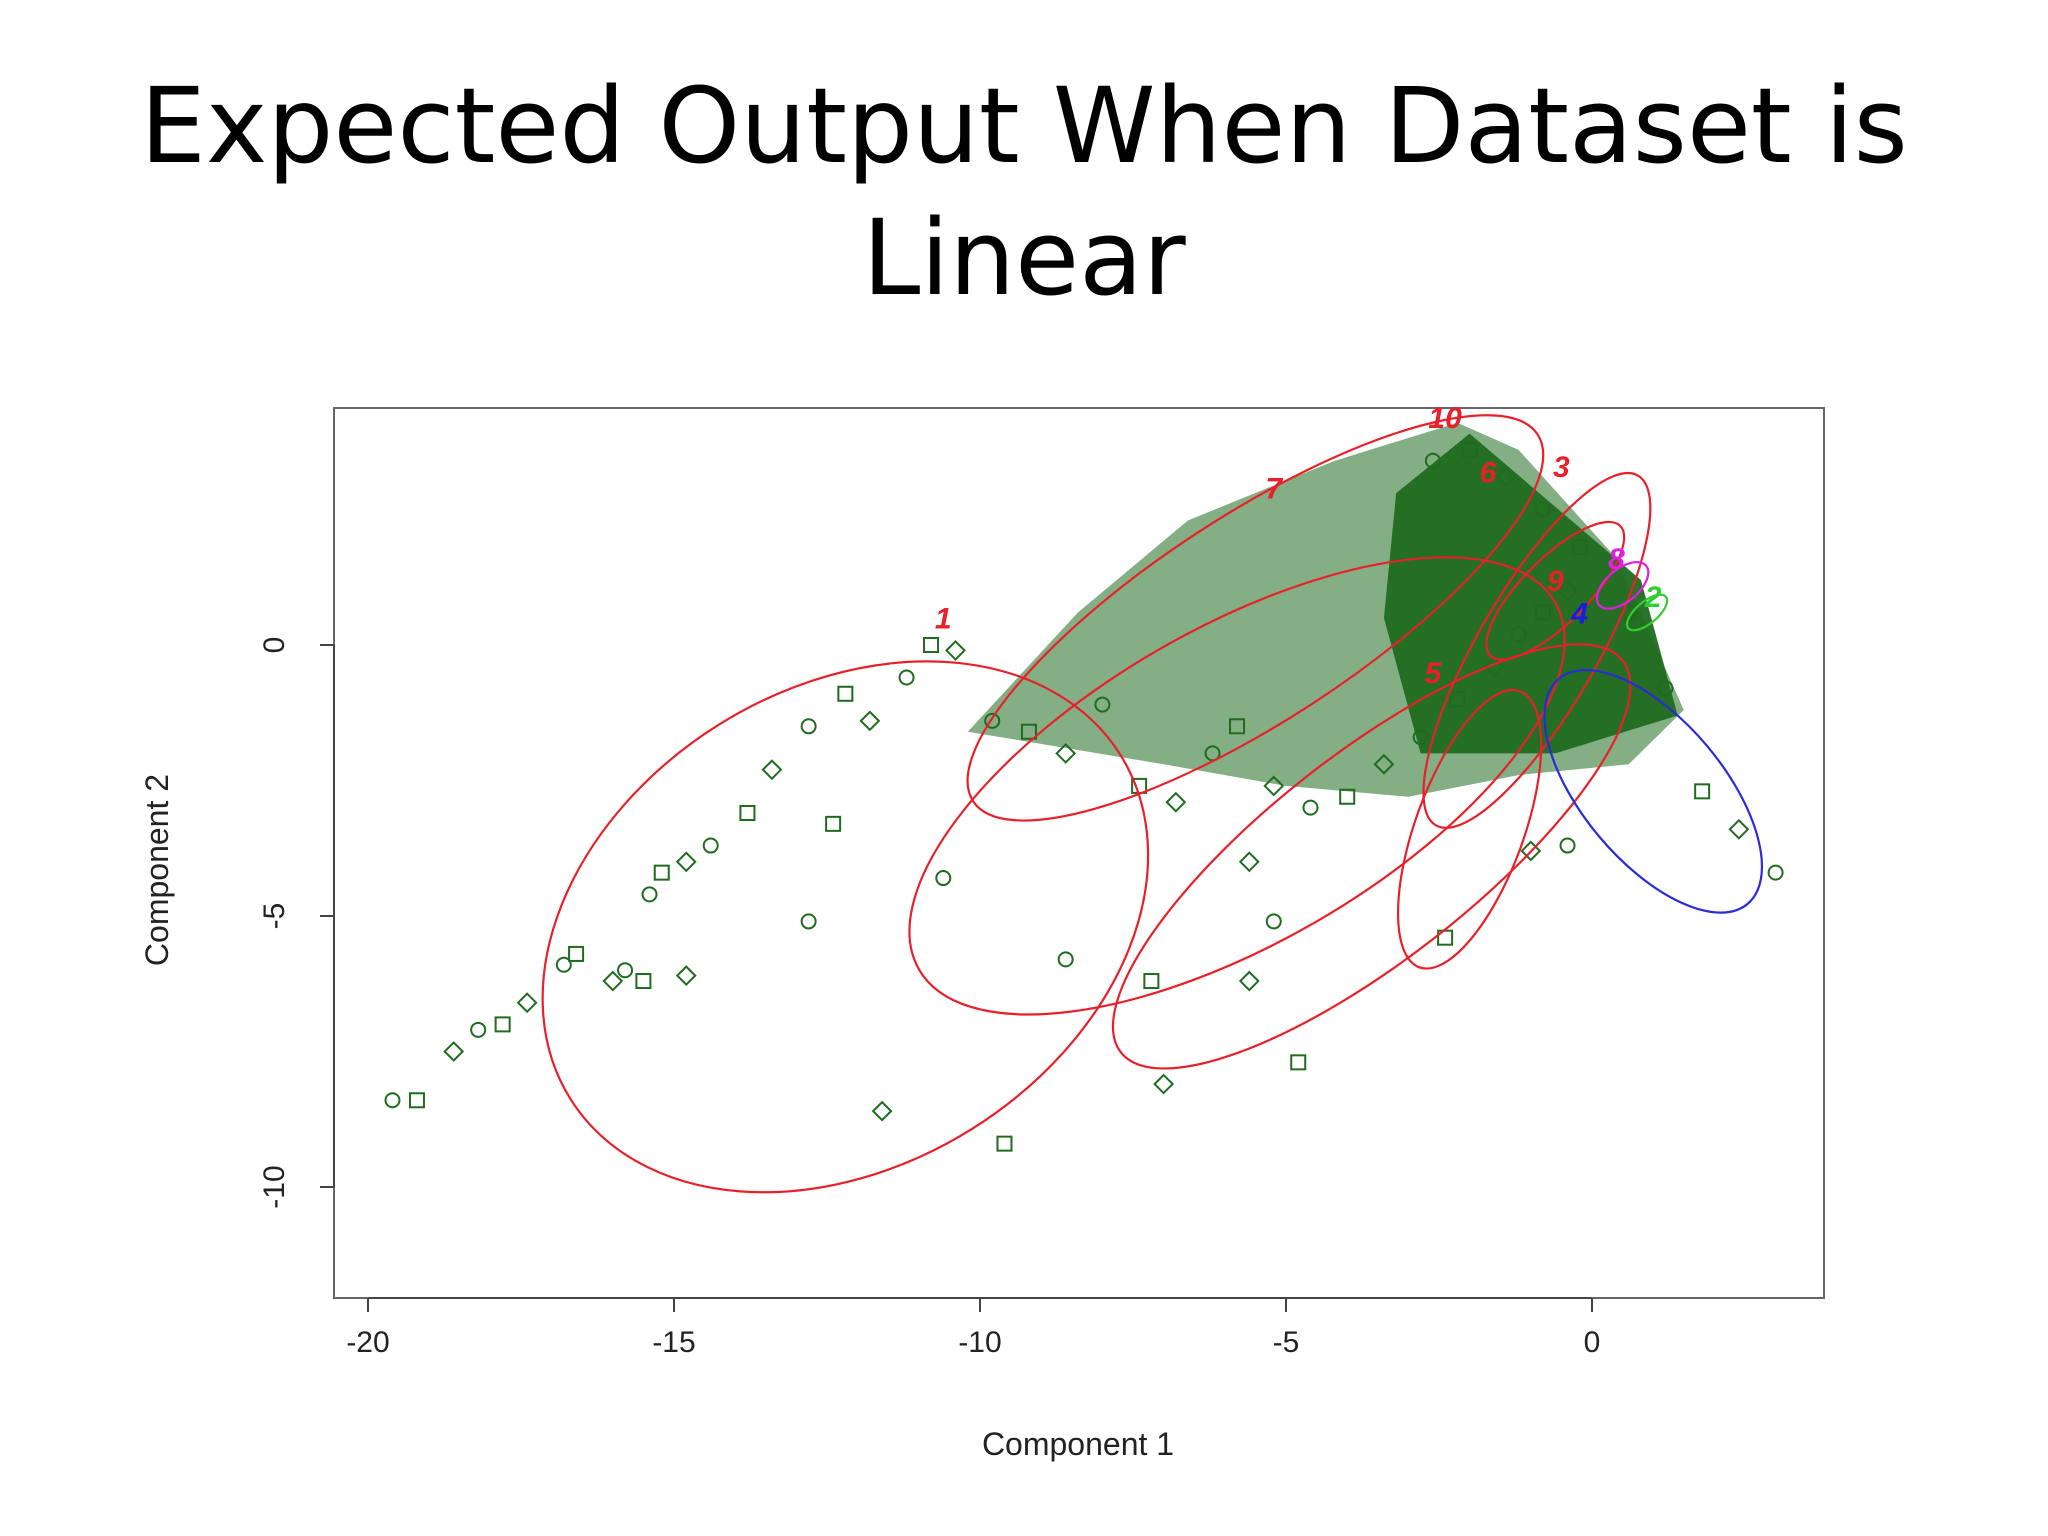 The width and height of the screenshot is (2048, 1536). What do you see at coordinates (1579, 613) in the screenshot?
I see `cluster-label-4: 4` at bounding box center [1579, 613].